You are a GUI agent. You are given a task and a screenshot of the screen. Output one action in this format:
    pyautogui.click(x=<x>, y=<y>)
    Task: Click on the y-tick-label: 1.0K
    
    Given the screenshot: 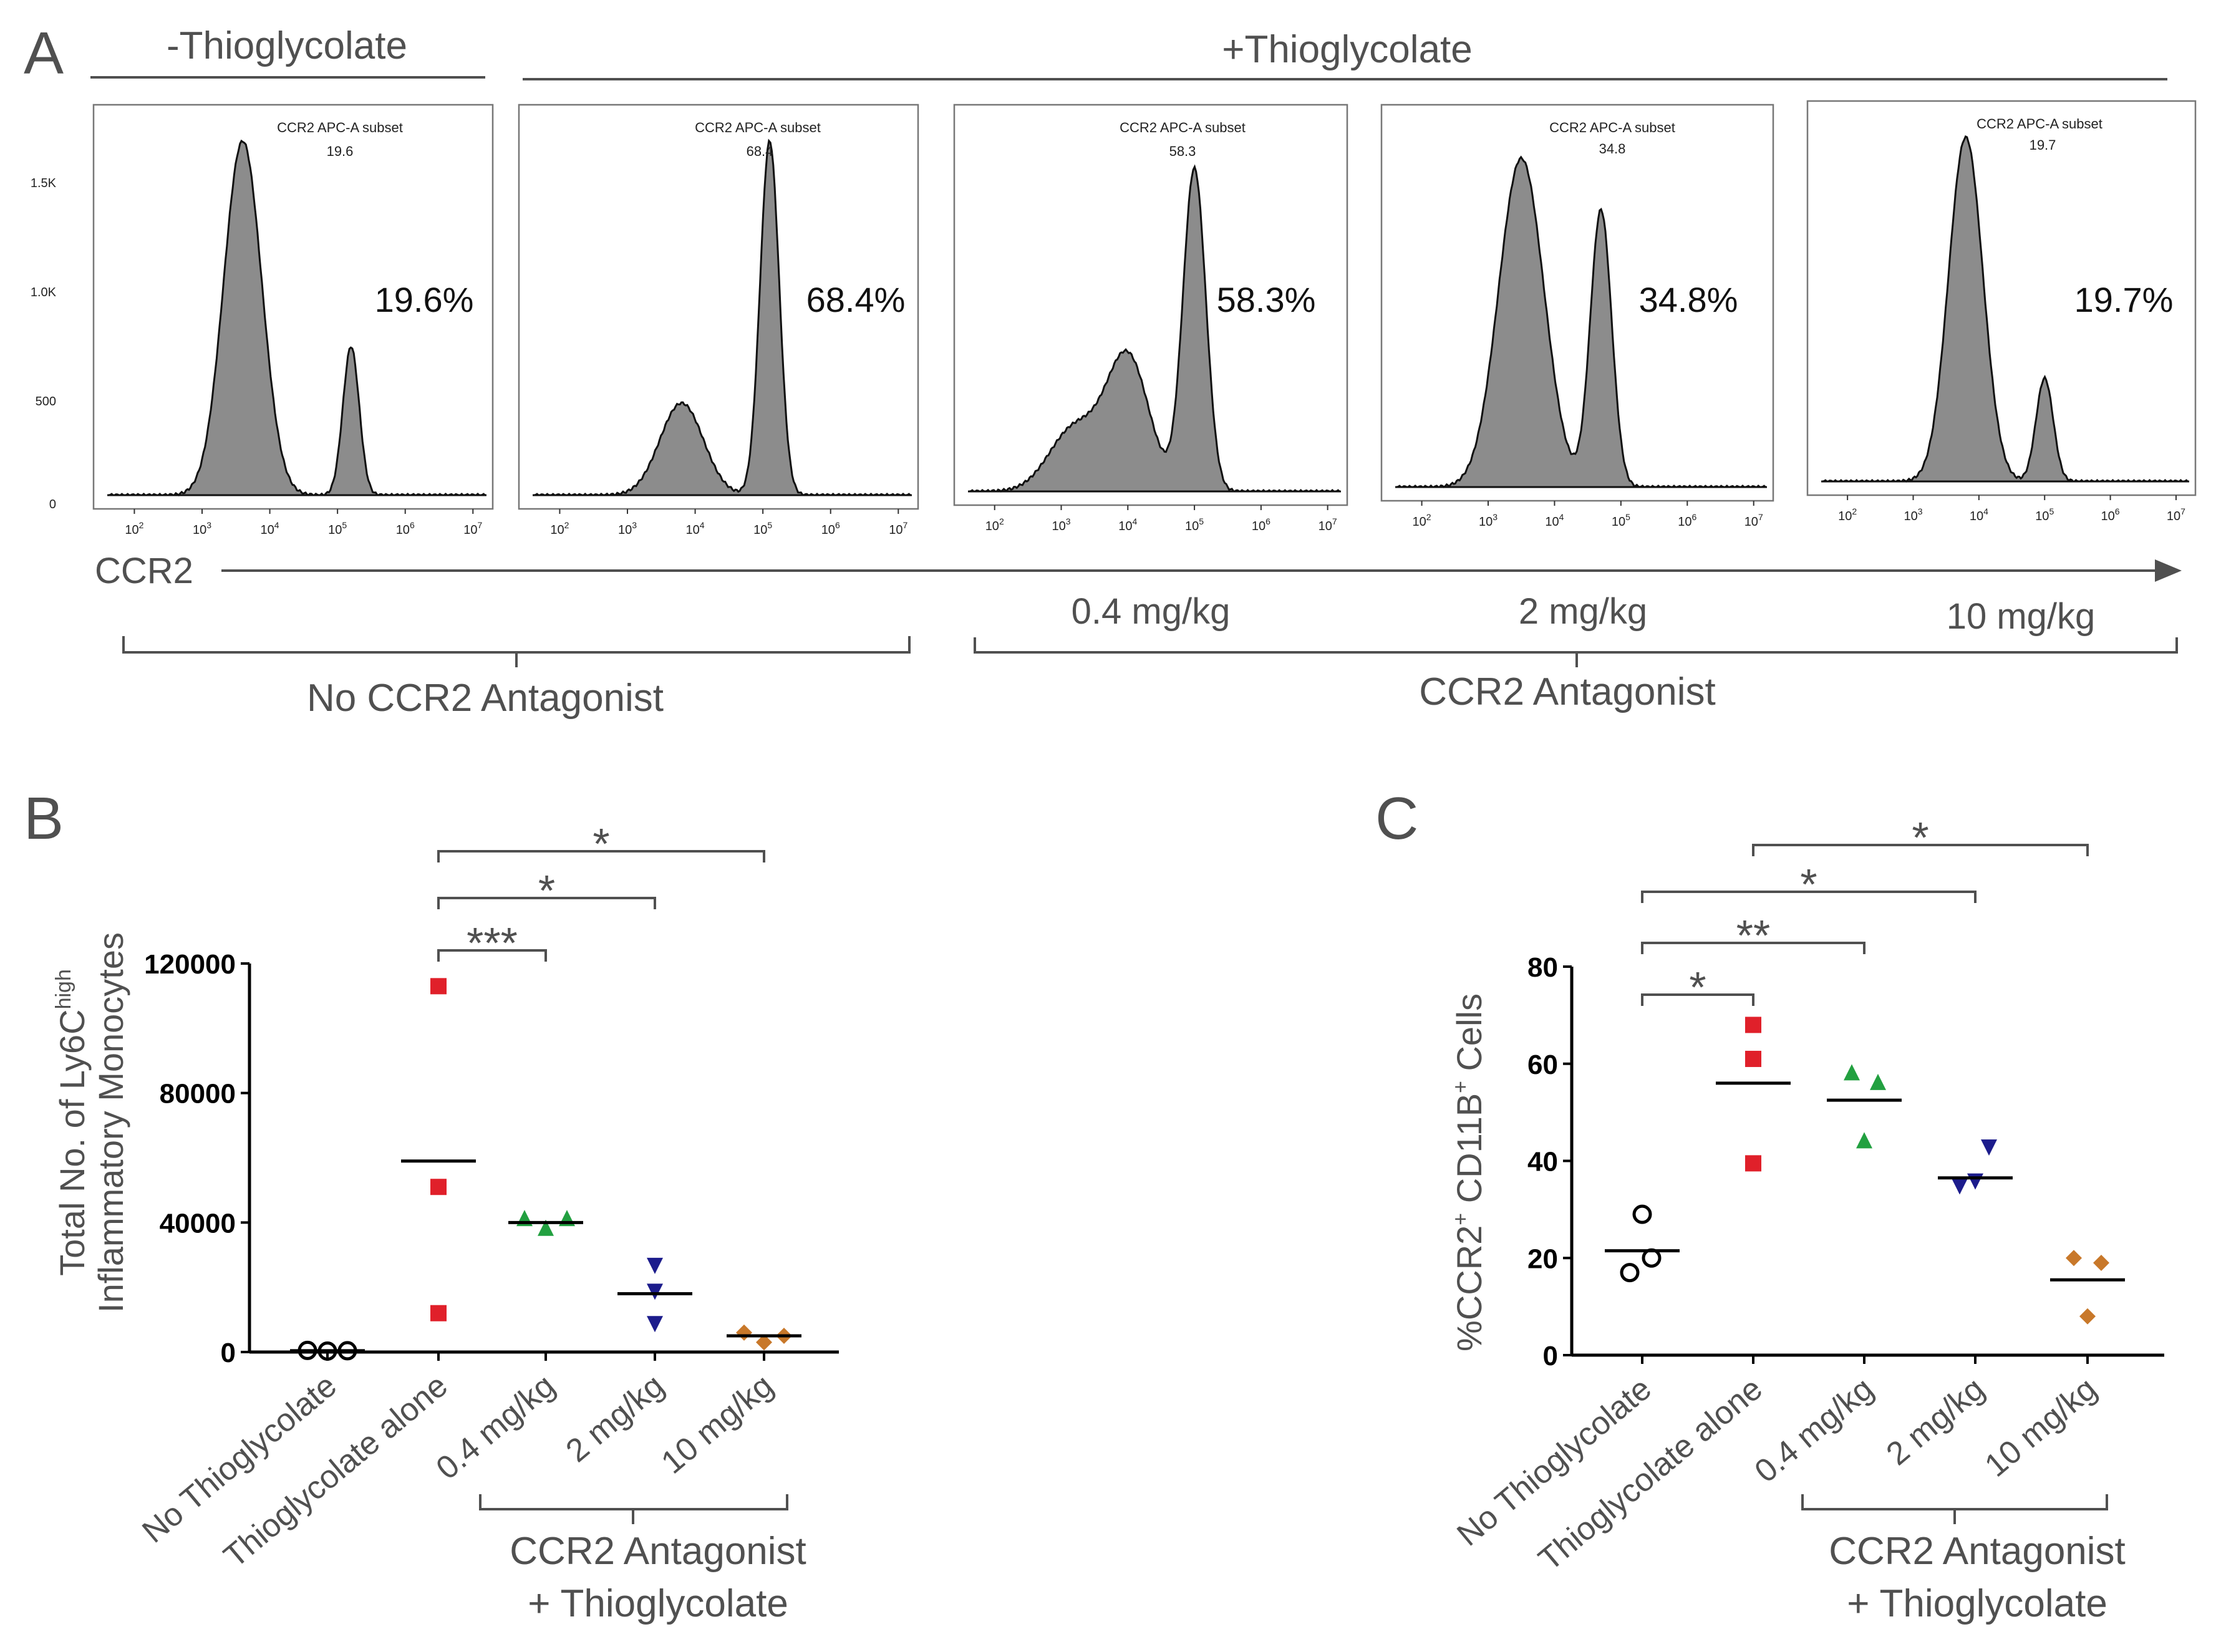 What is the action you would take?
    pyautogui.click(x=44, y=292)
    